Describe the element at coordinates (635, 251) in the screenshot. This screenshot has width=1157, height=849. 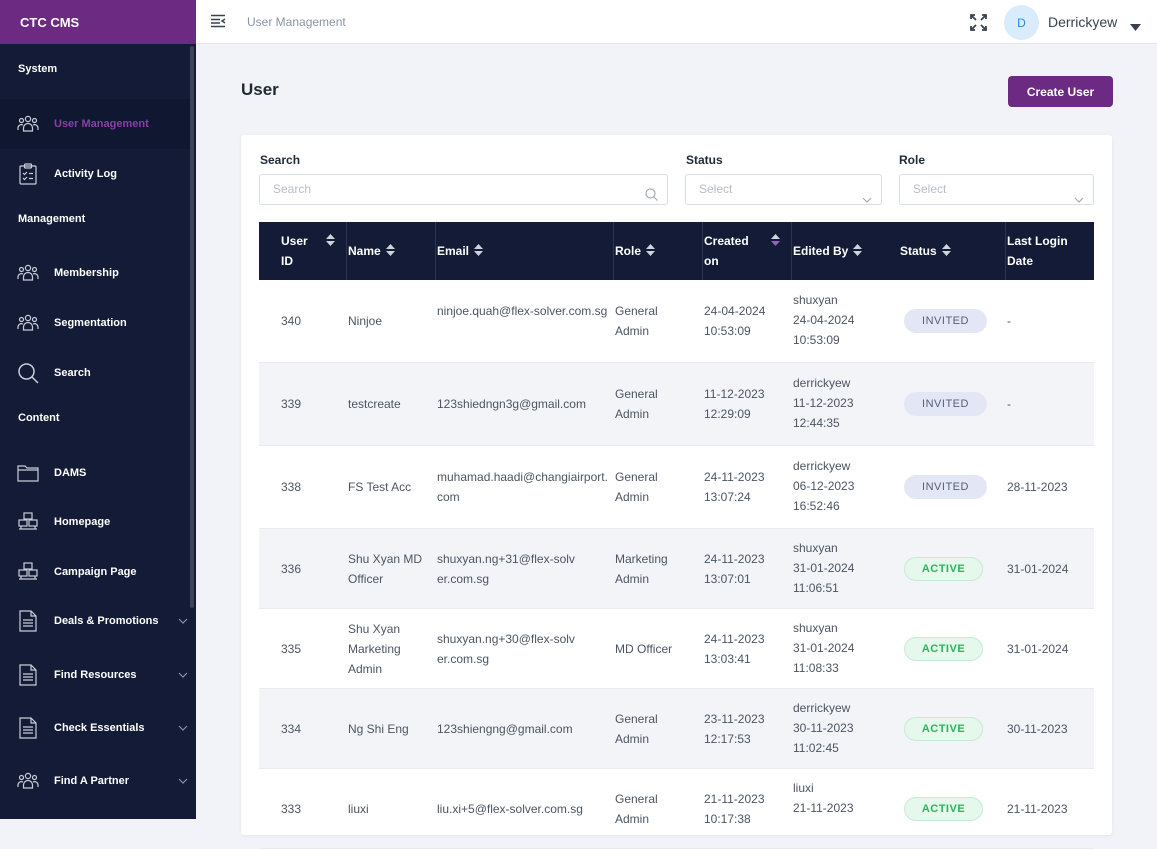
I see `column-role: Role` at that location.